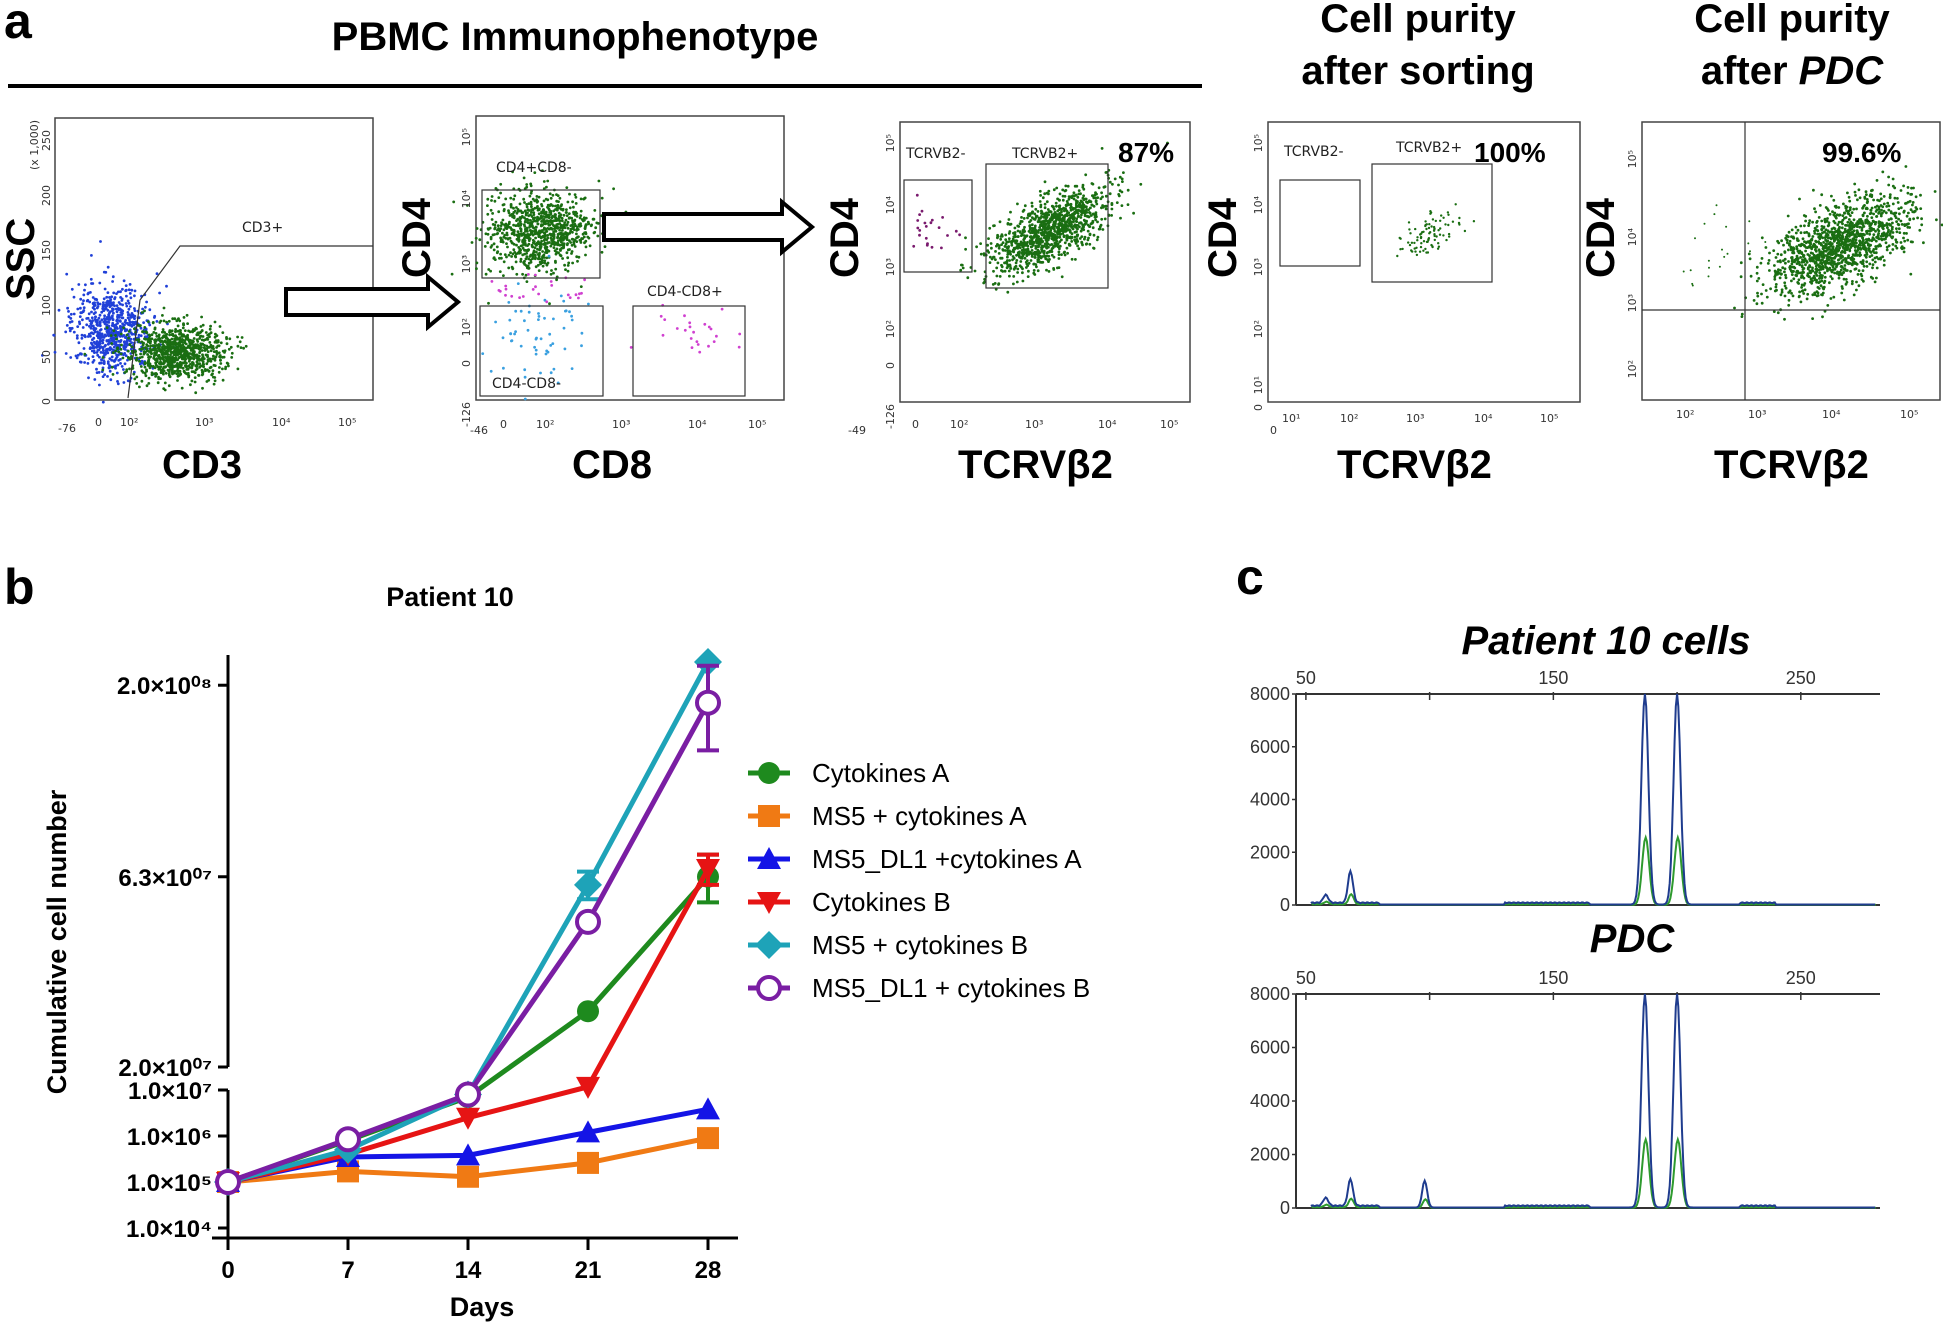 The height and width of the screenshot is (1323, 1943). I want to click on plot5-frame, so click(1791, 261).